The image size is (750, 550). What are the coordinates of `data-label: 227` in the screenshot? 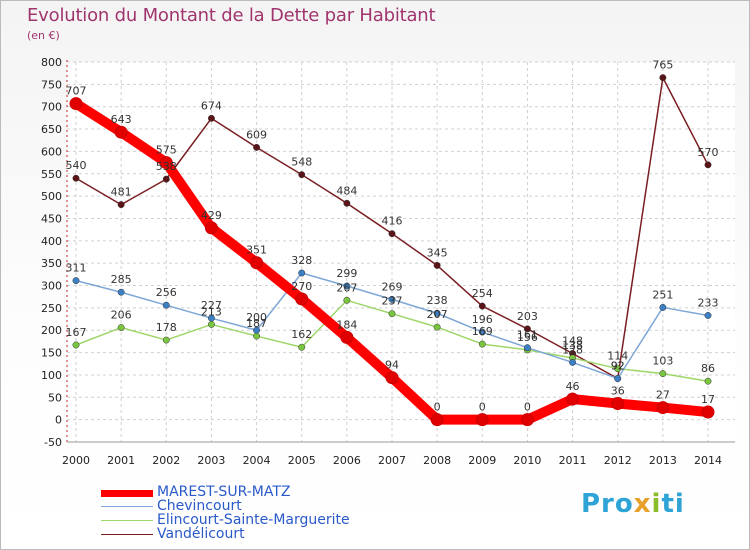 It's located at (211, 305).